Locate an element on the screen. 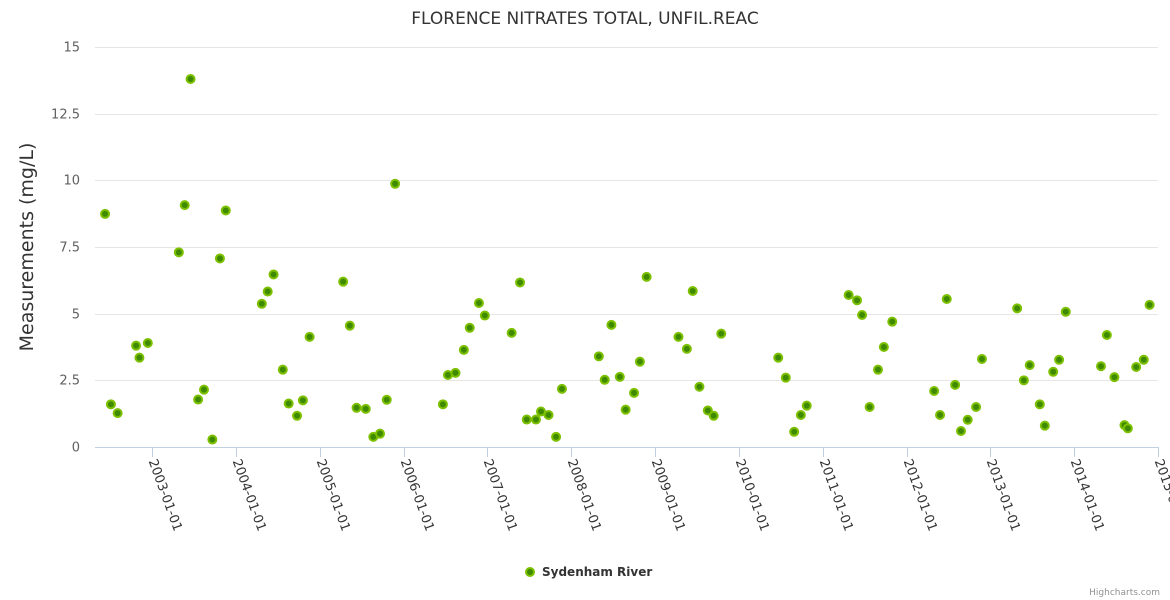 The height and width of the screenshot is (600, 1170). x-tick-label: 2004-01-01 is located at coordinates (249, 495).